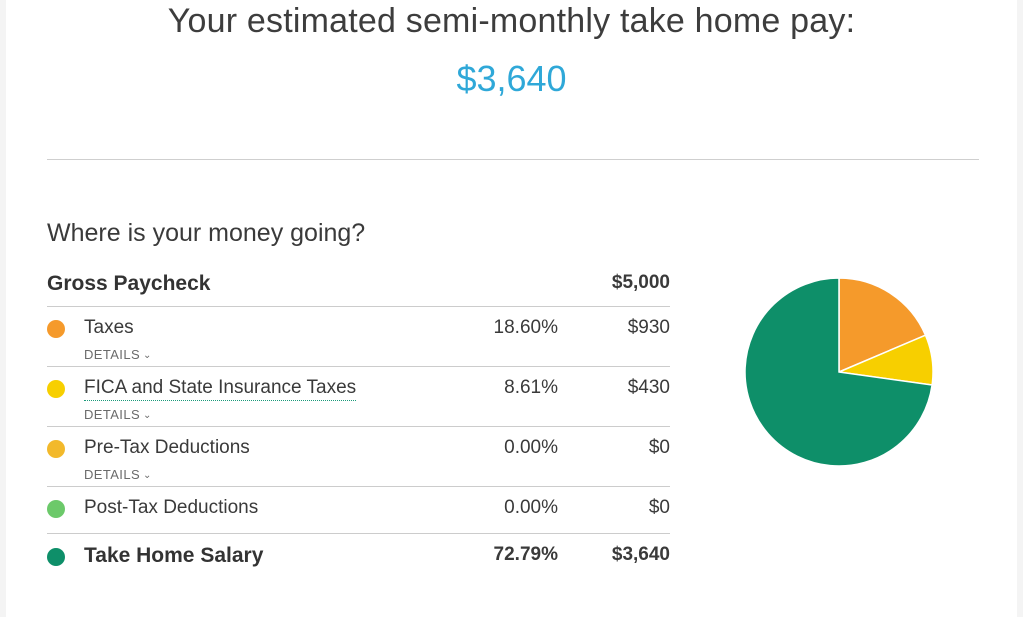 This screenshot has height=617, width=1023. What do you see at coordinates (56, 509) in the screenshot?
I see `posttax-color-dot` at bounding box center [56, 509].